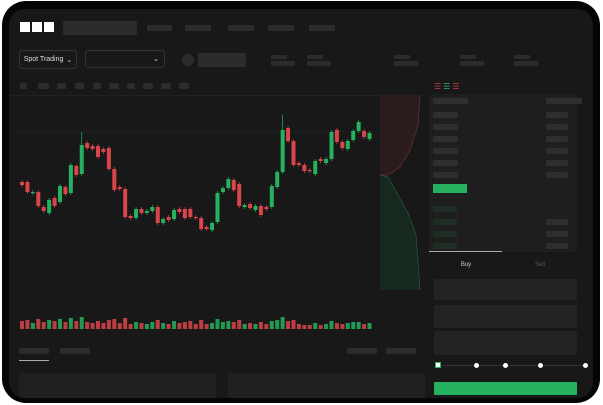 This screenshot has width=603, height=405. What do you see at coordinates (75, 351) in the screenshot?
I see `tab-history` at bounding box center [75, 351].